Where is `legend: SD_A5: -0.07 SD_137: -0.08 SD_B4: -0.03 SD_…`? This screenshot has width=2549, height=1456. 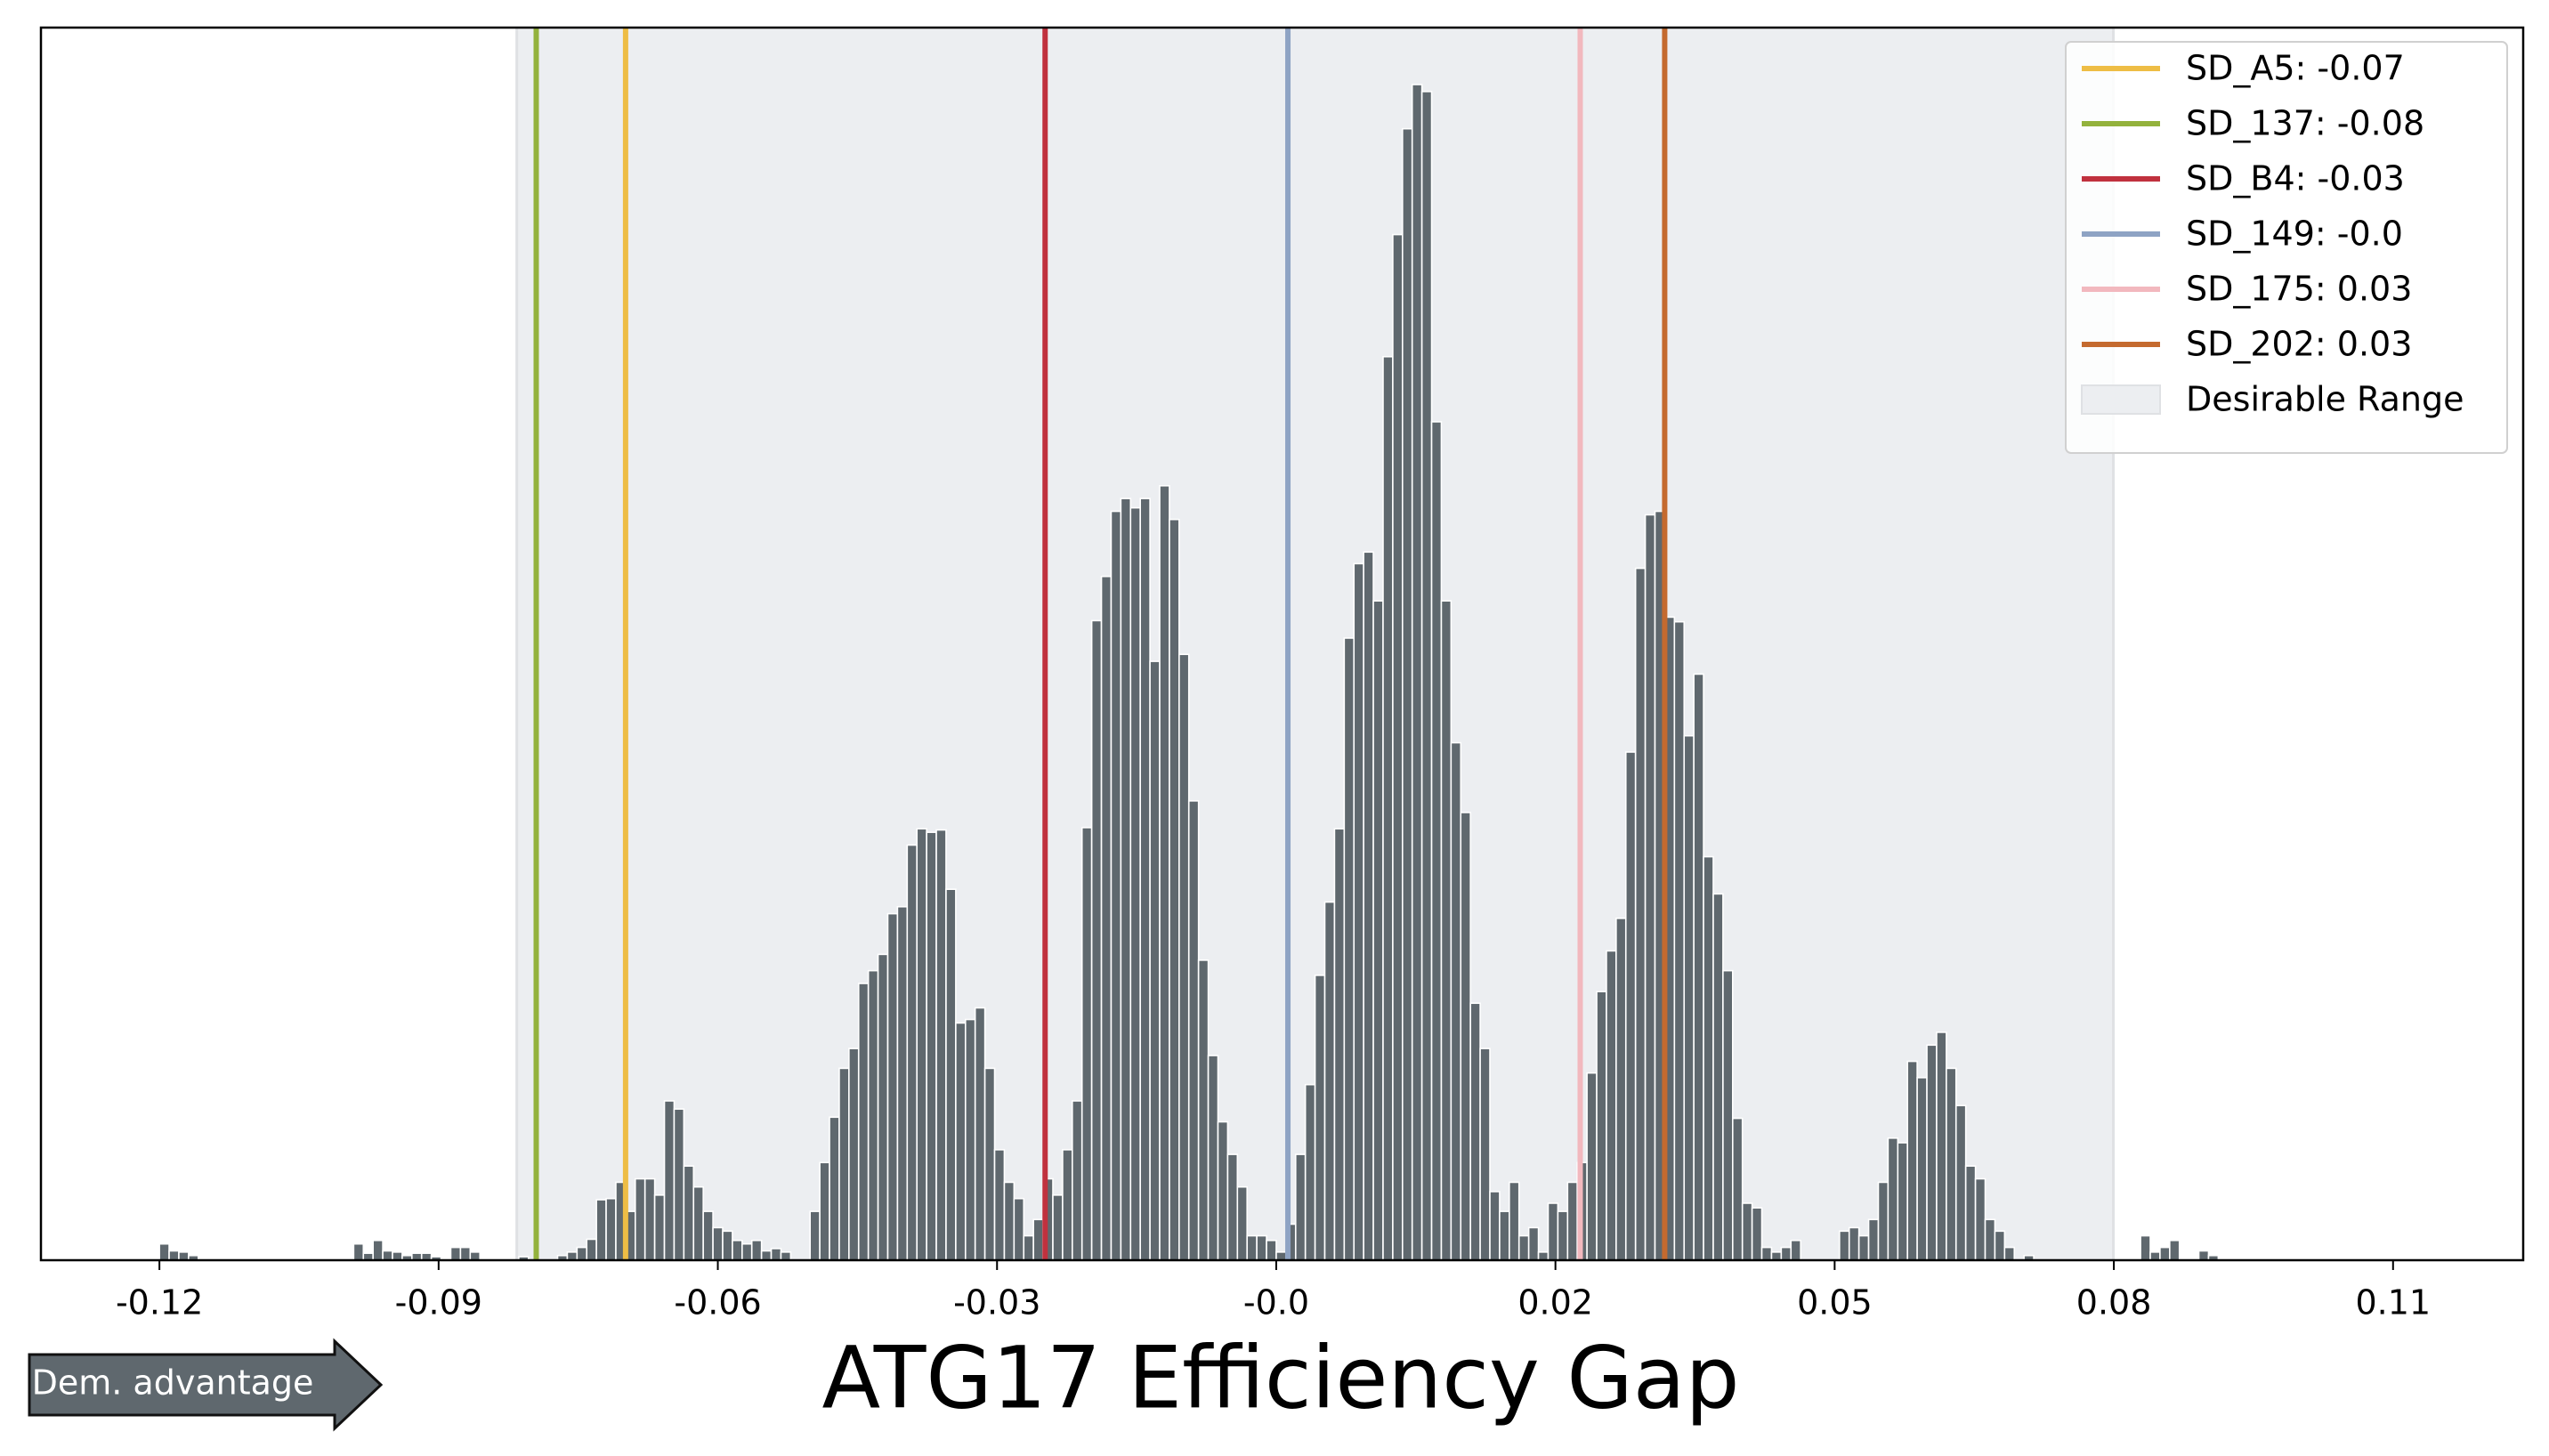
legend: SD_A5: -0.07 SD_137: -0.08 SD_B4: -0.03 SD_… is located at coordinates (2287, 247).